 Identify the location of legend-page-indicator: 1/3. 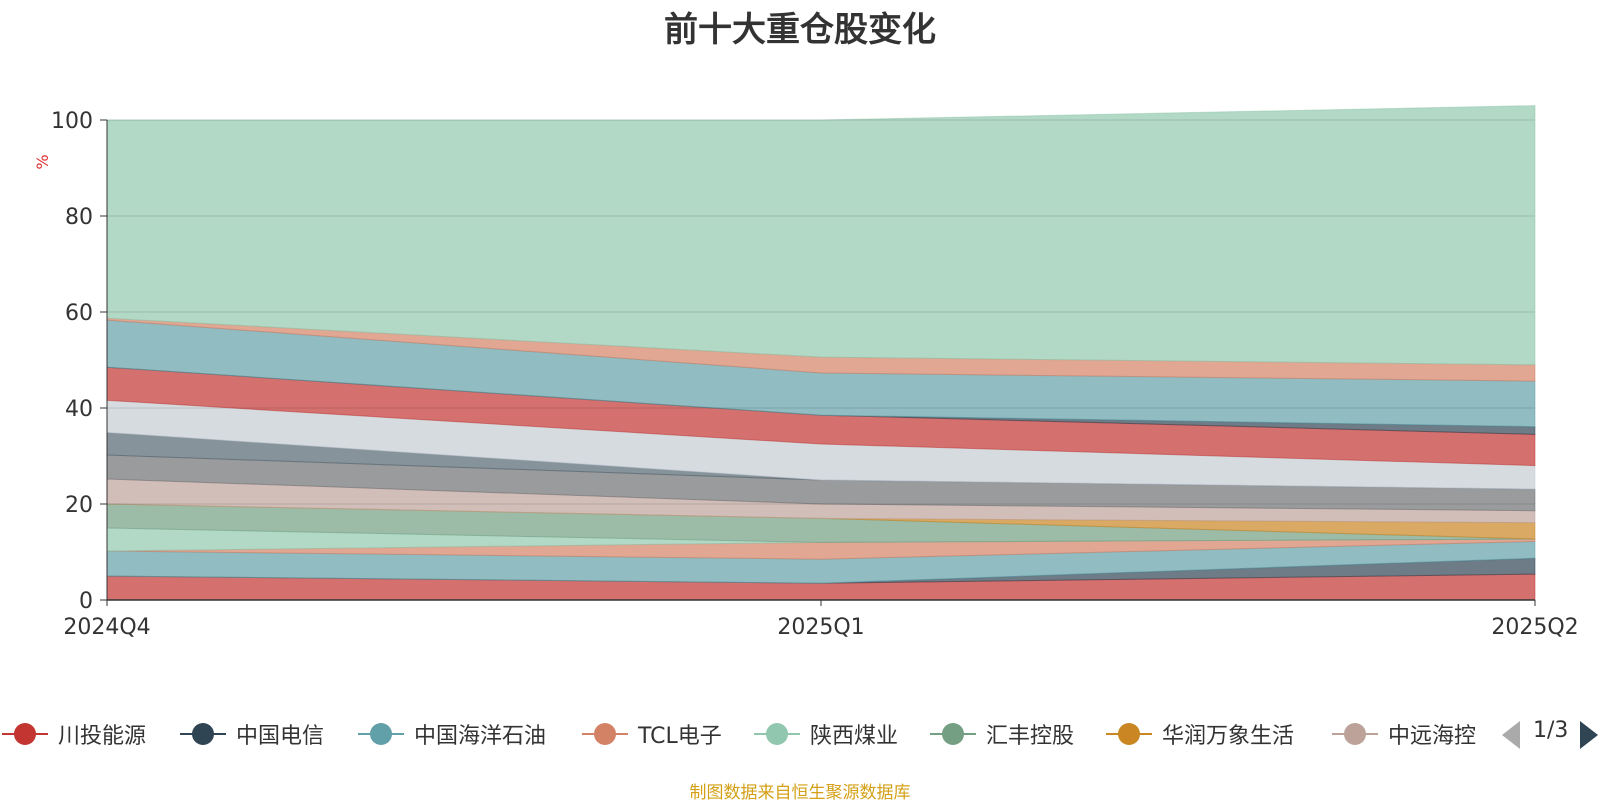
(1551, 730).